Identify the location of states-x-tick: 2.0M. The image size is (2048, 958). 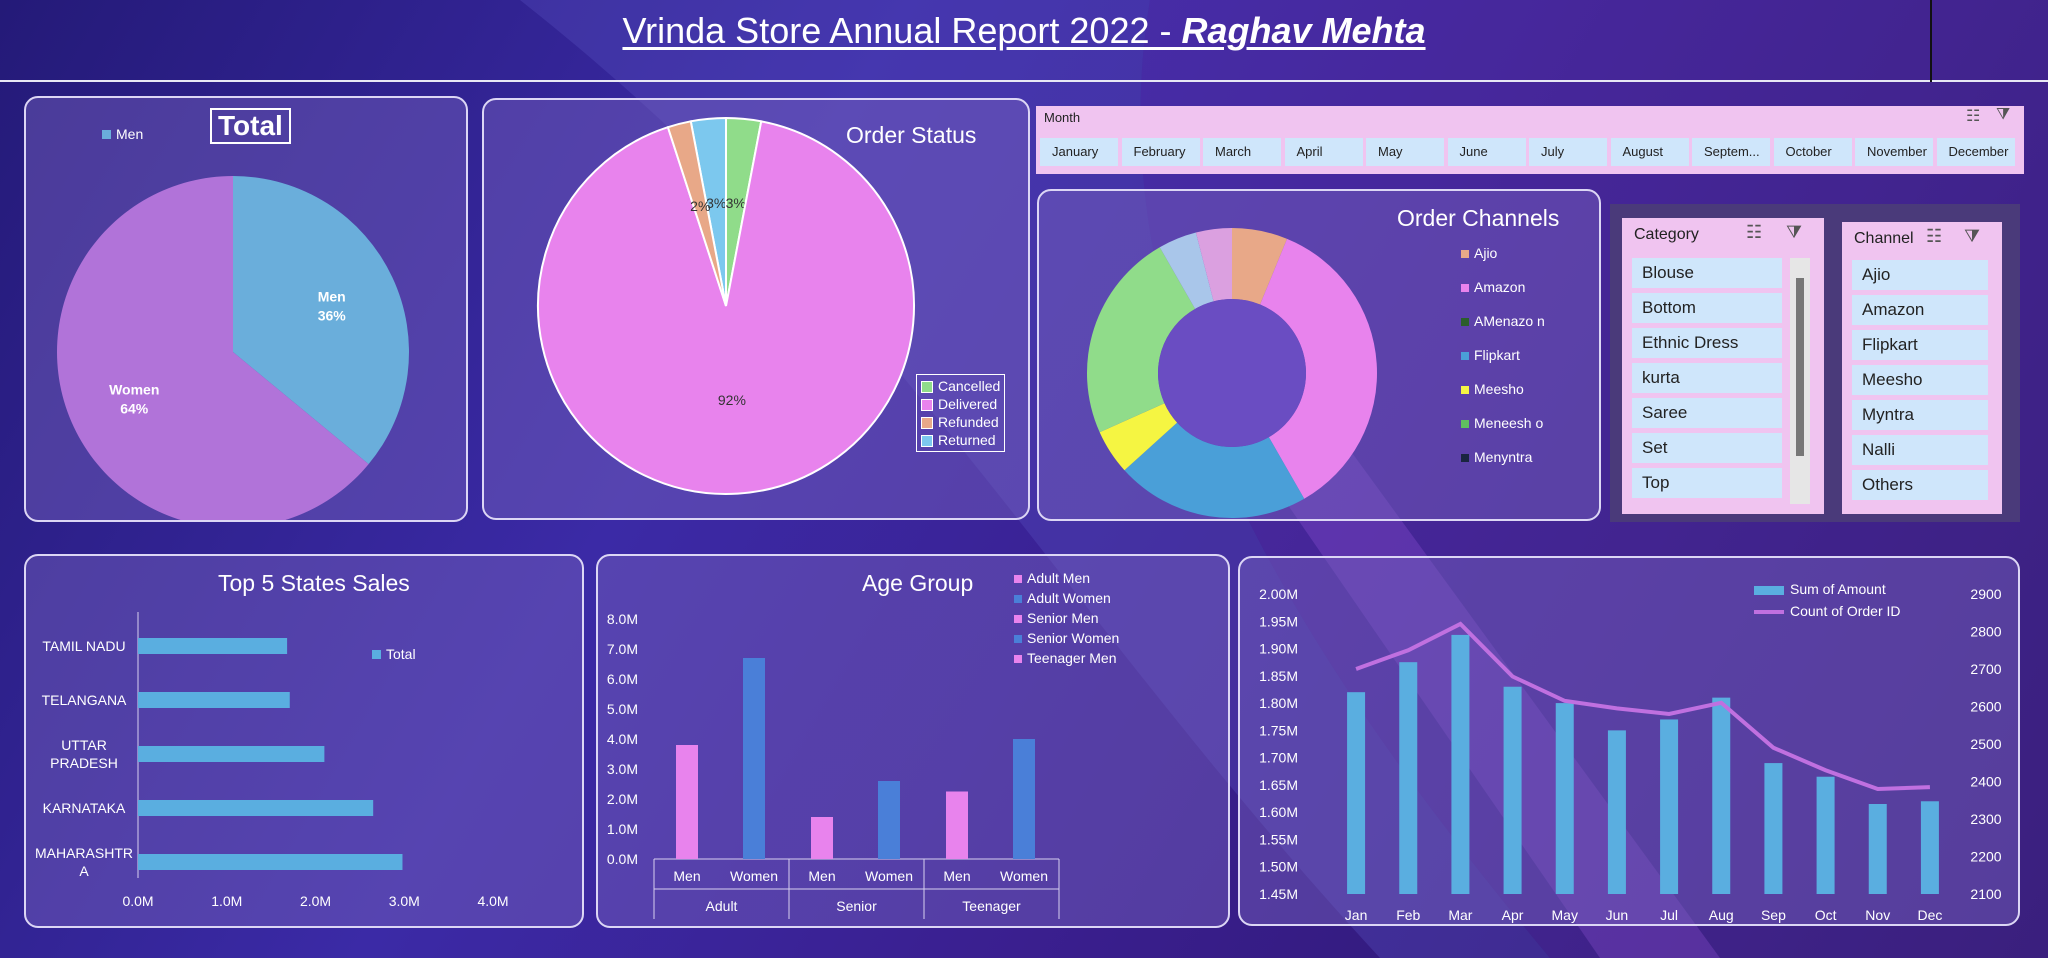
(315, 901).